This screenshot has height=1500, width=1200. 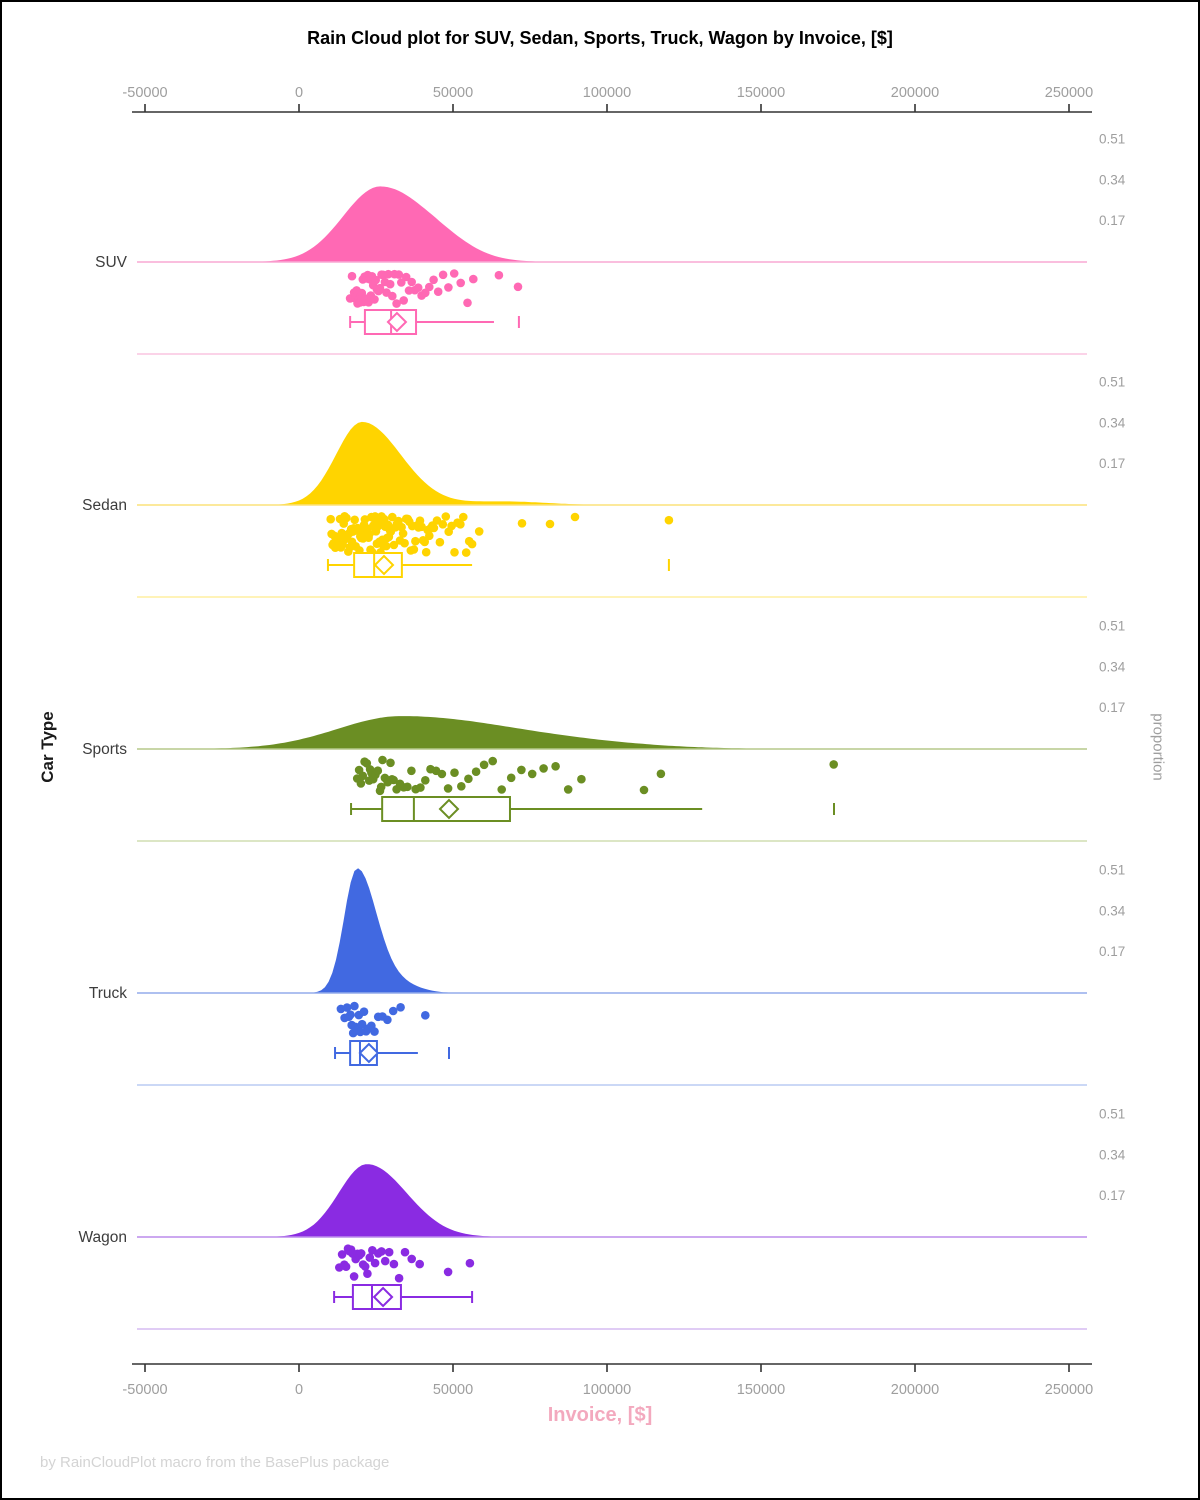 I want to click on density-curve-Wagon, so click(x=609, y=1200).